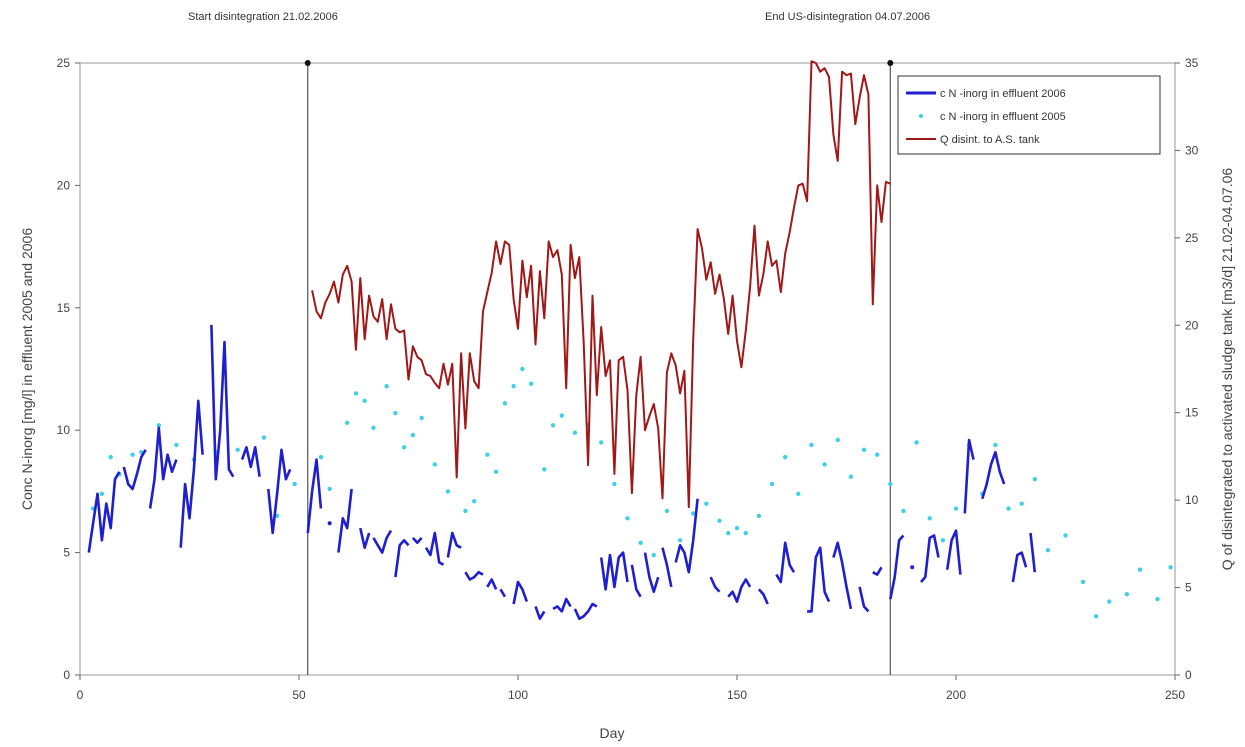 The height and width of the screenshot is (747, 1245). I want to click on legend-swatch-2005, so click(921, 116).